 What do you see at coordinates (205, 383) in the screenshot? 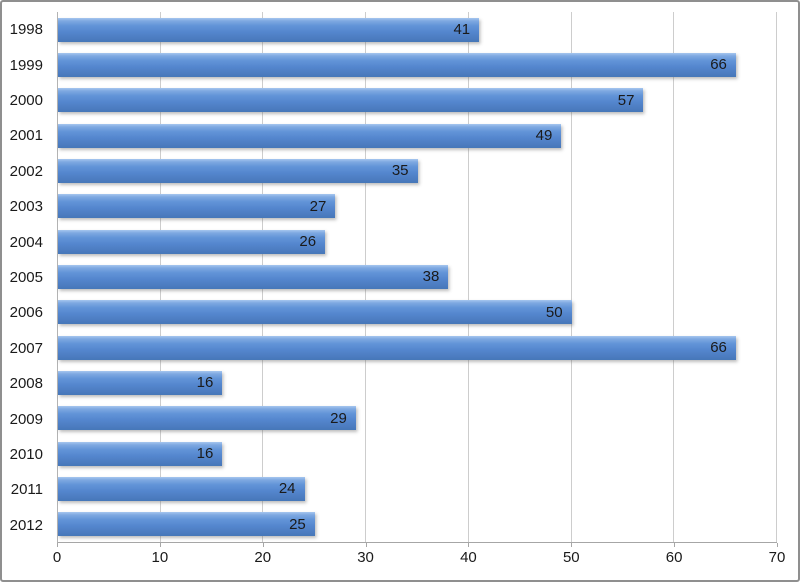
I see `bar-value-2008: 16` at bounding box center [205, 383].